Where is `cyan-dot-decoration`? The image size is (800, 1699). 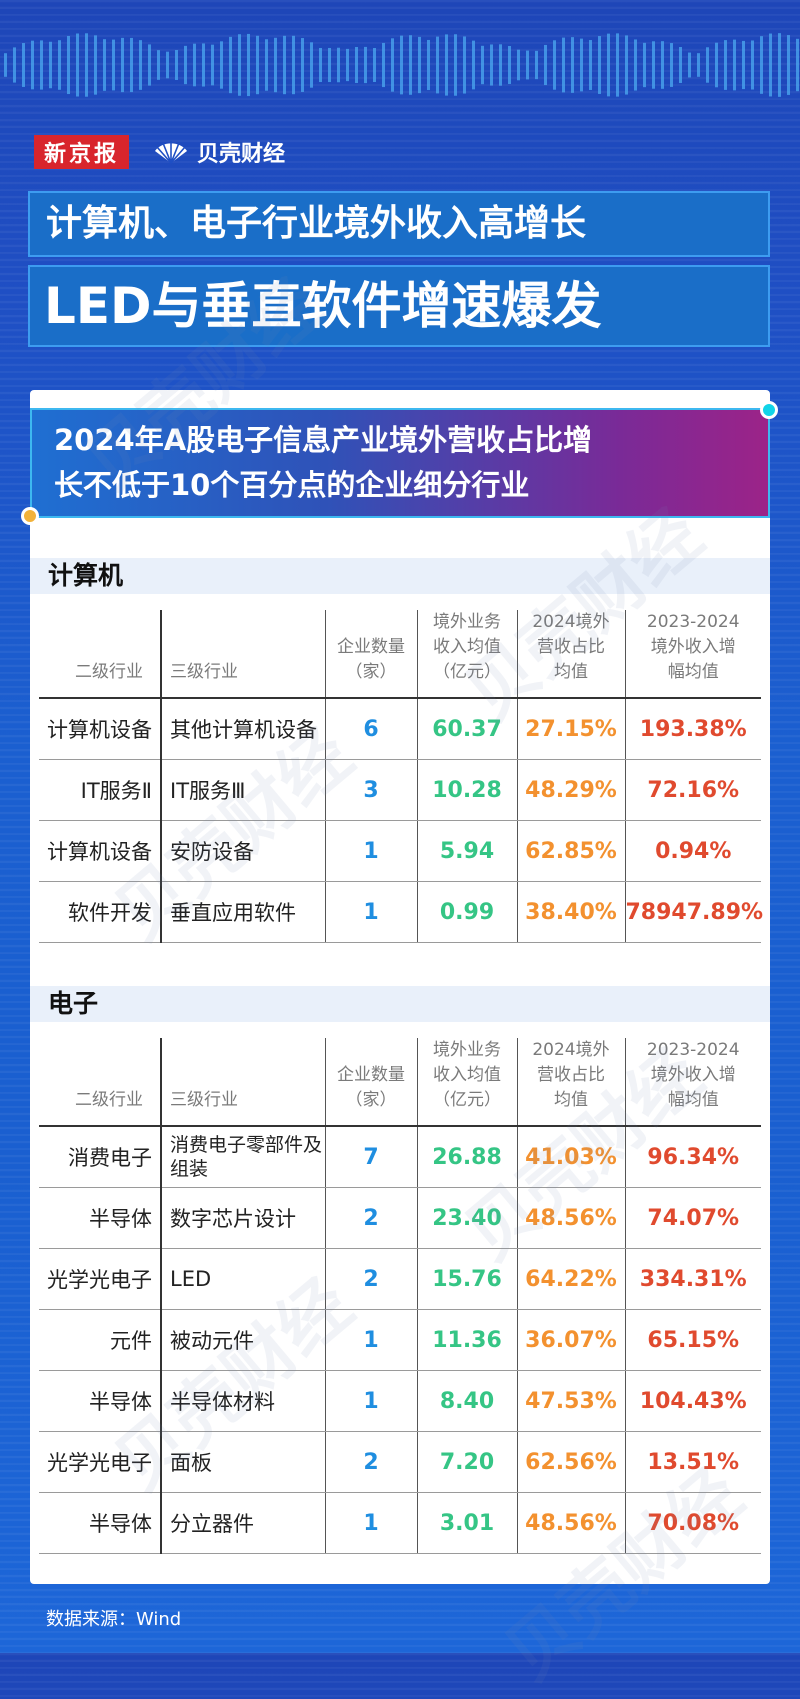
cyan-dot-decoration is located at coordinates (769, 410).